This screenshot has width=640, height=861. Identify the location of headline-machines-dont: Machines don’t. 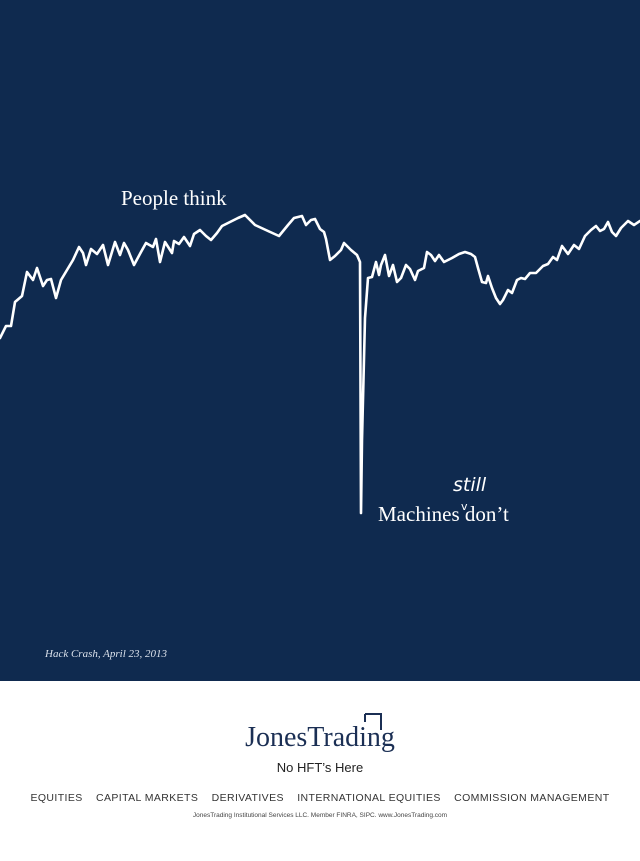
(443, 514).